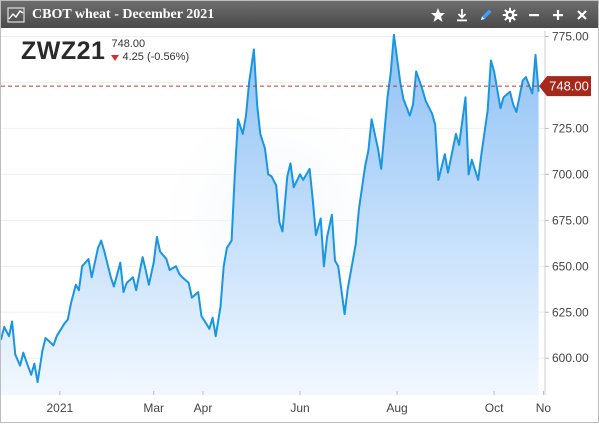 This screenshot has height=427, width=599. I want to click on chart-app-icon, so click(16, 15).